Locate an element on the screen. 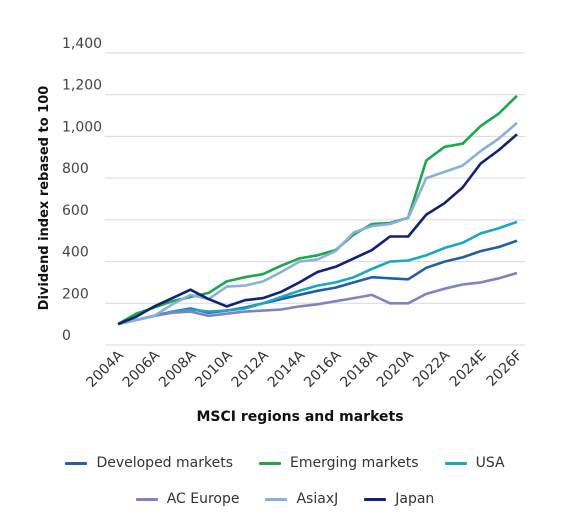 Image resolution: width=570 pixels, height=530 pixels. legend-item-ac-europe: AC Europe is located at coordinates (187, 499).